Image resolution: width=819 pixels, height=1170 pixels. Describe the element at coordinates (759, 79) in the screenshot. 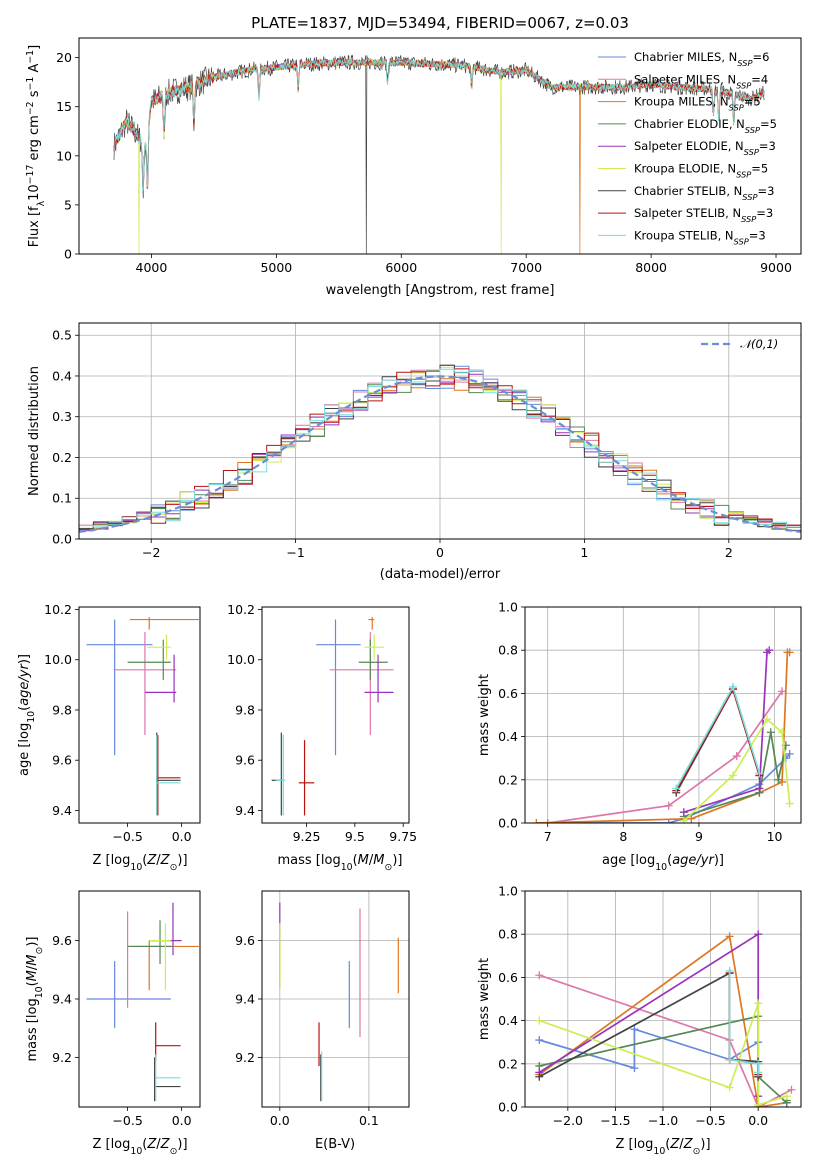

I see `label-part: =4` at that location.